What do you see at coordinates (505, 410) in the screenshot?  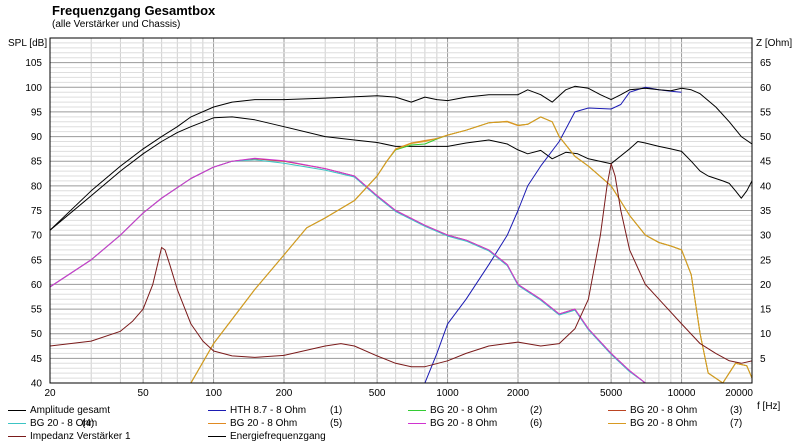 I see `legend-item: BG 20 - 8 Ohm (2)` at bounding box center [505, 410].